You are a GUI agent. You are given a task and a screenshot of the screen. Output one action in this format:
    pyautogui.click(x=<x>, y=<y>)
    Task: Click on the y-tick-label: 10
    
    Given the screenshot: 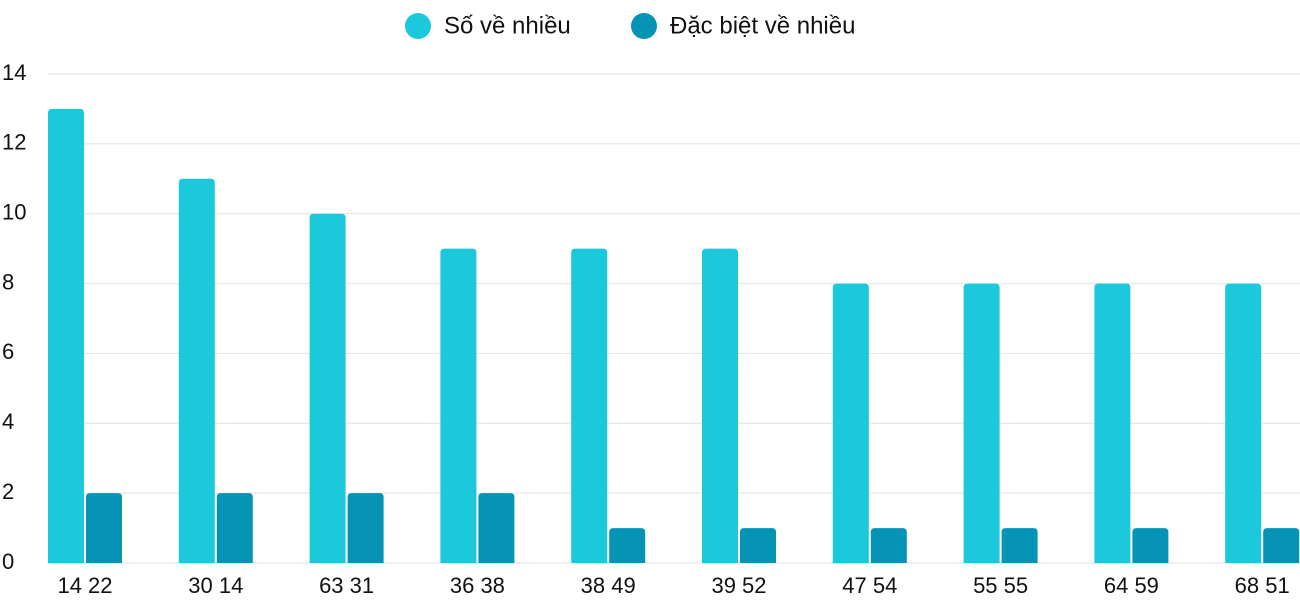 What is the action you would take?
    pyautogui.click(x=14, y=212)
    